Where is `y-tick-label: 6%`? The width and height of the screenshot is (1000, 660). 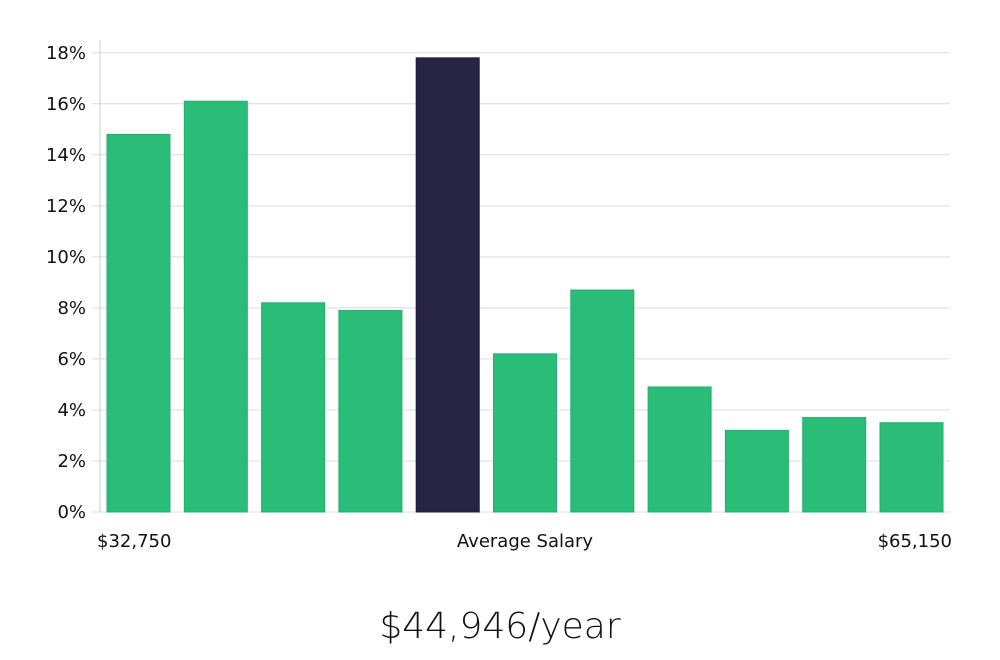
y-tick-label: 6% is located at coordinates (71, 359).